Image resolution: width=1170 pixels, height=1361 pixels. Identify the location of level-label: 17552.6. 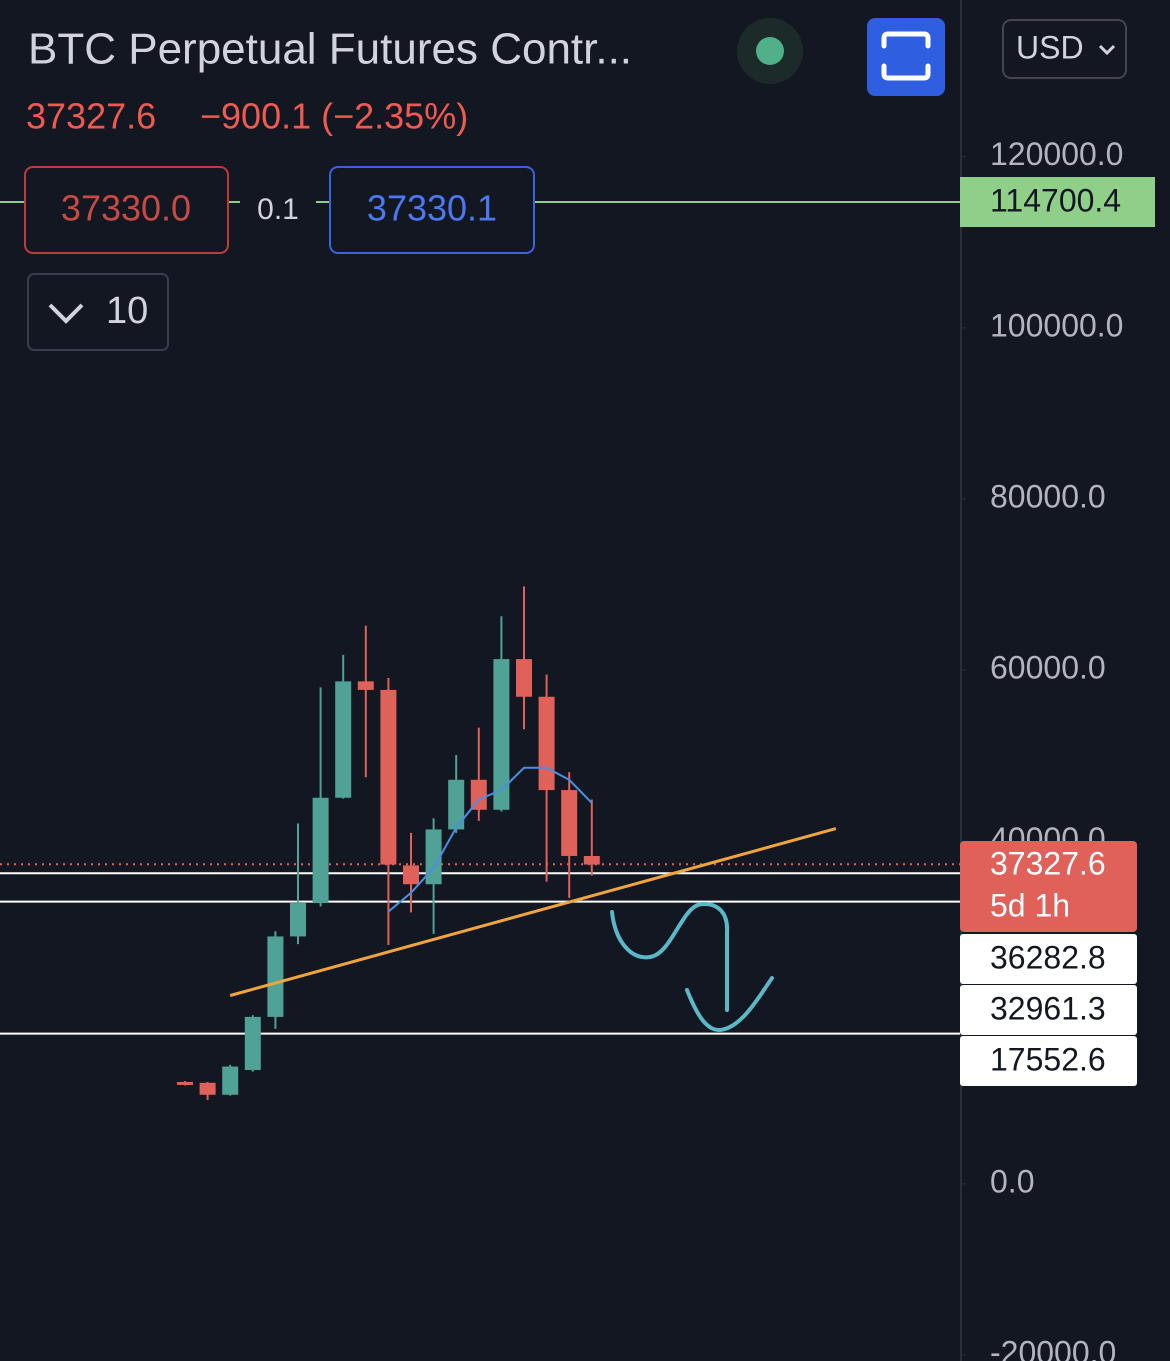
(1048, 1059).